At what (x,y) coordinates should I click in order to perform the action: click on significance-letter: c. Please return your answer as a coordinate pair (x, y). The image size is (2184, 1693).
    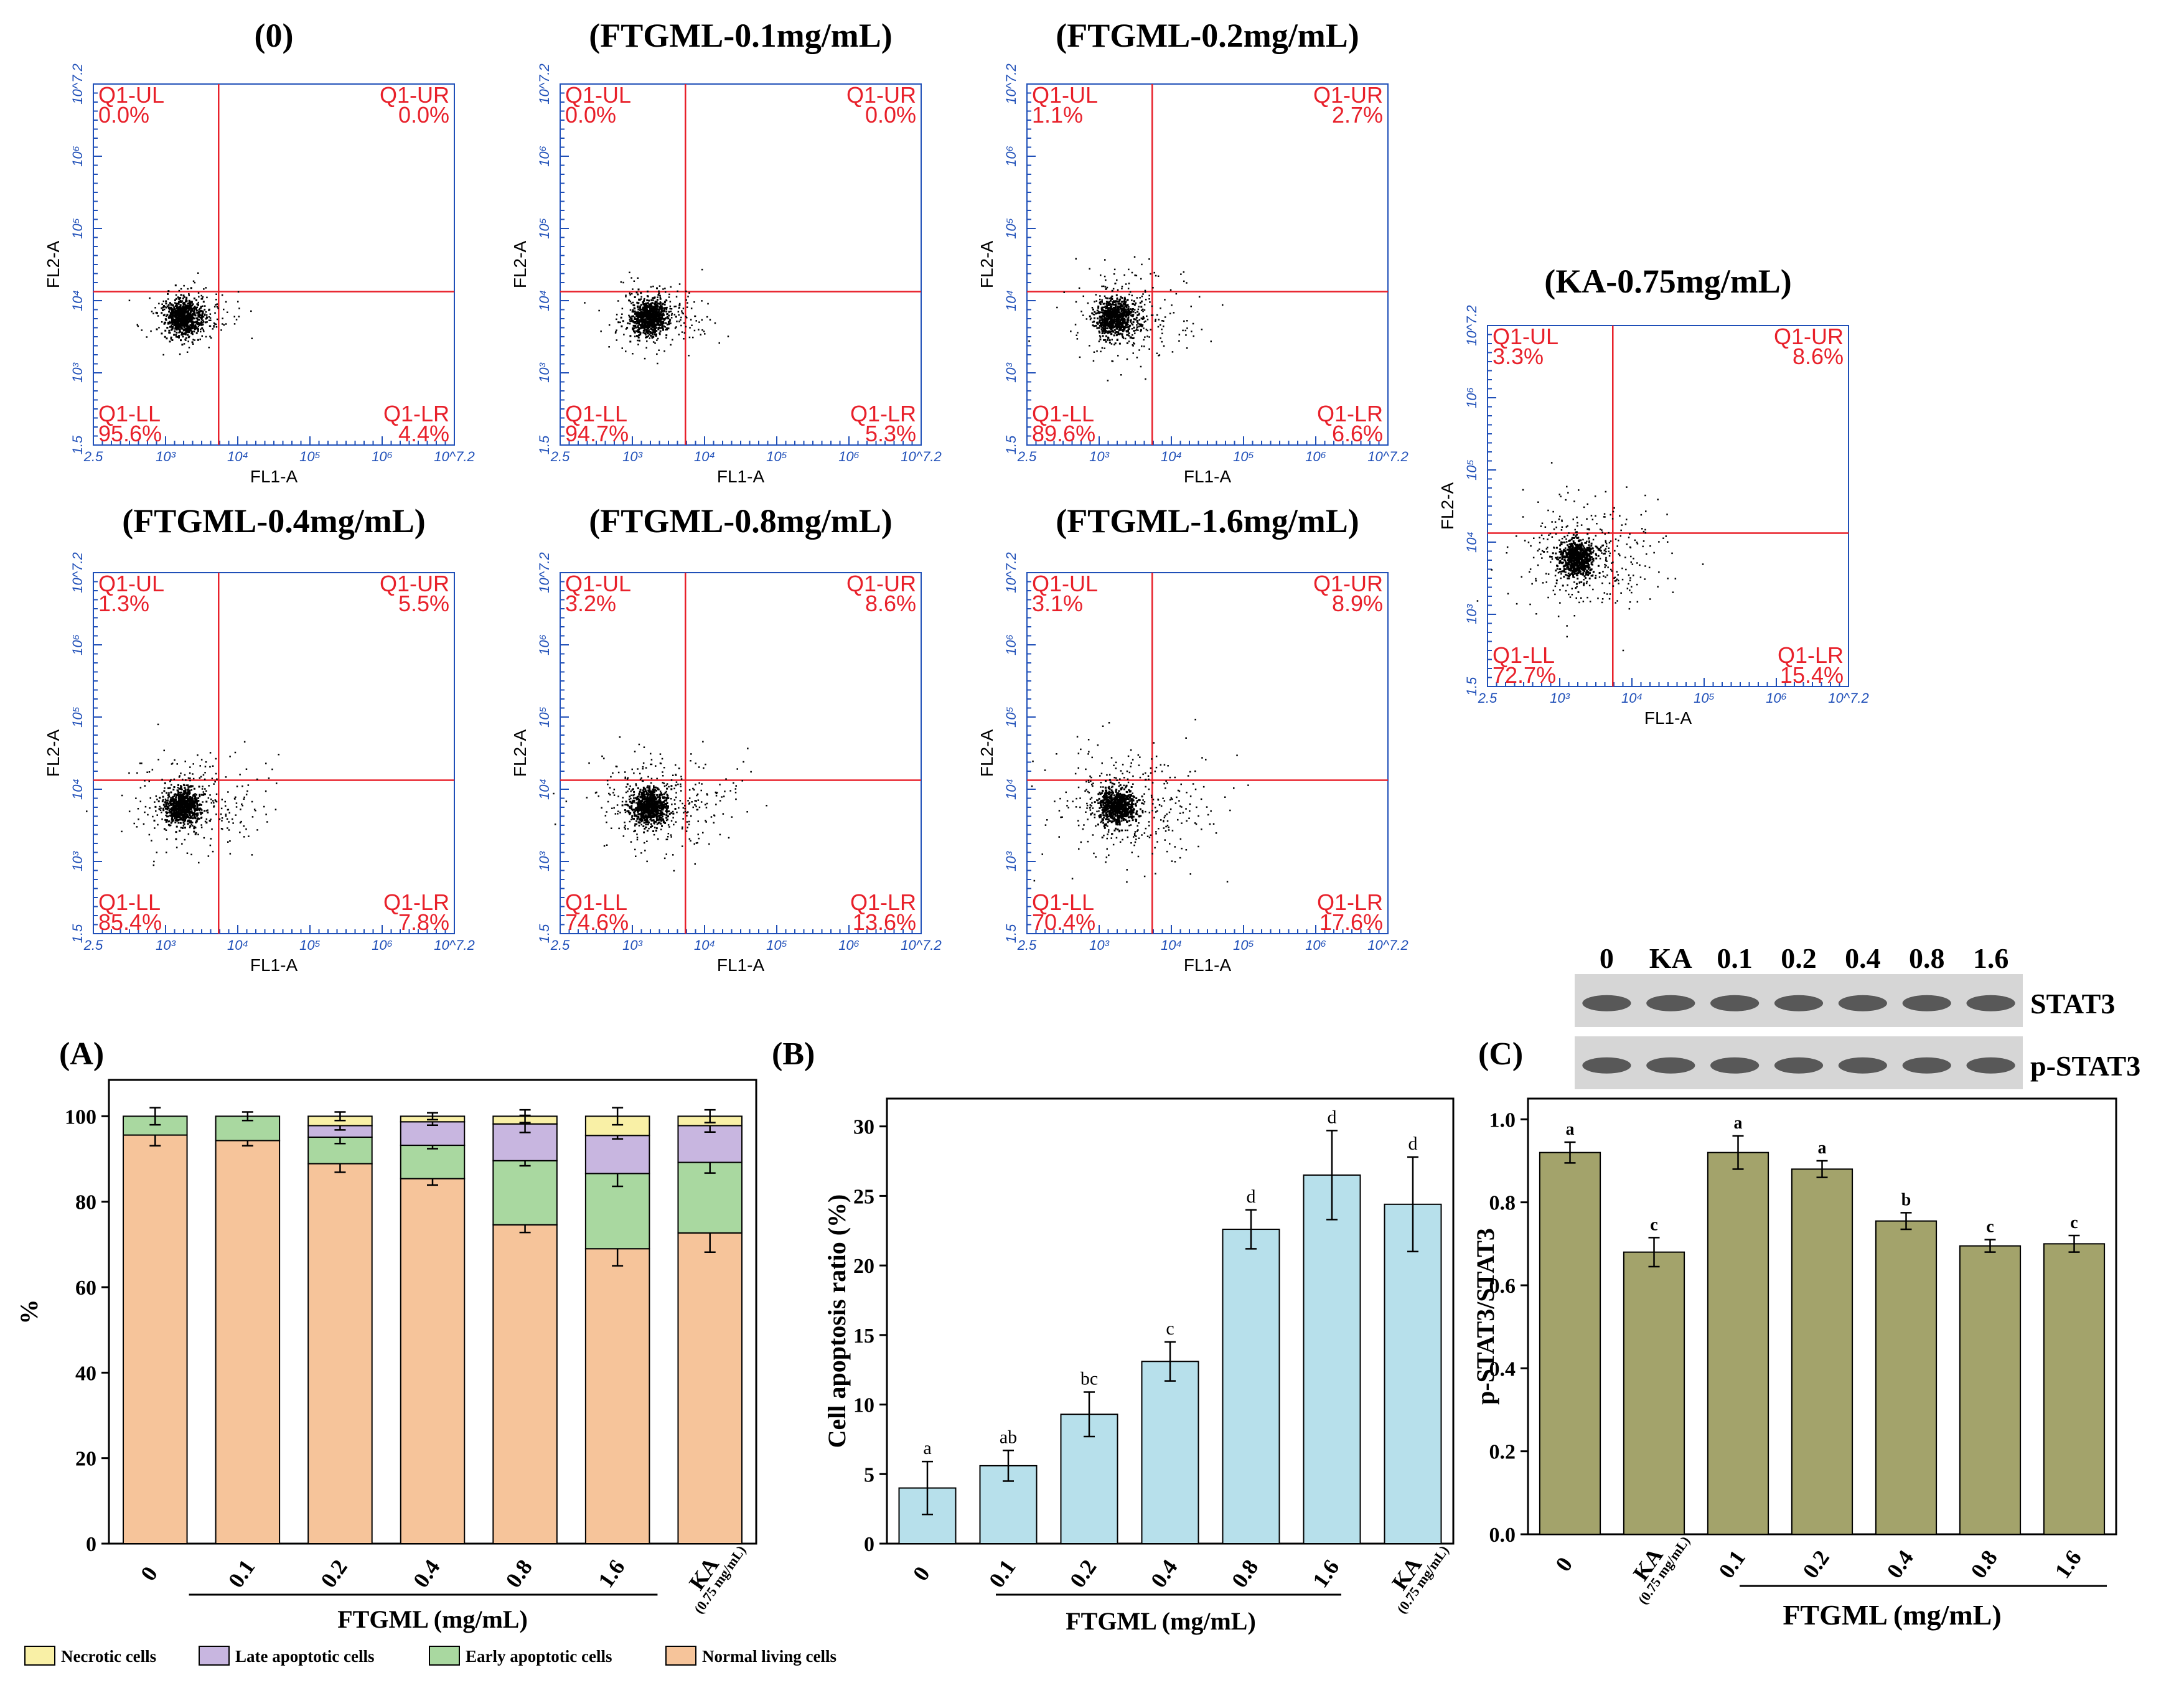
    Looking at the image, I should click on (1653, 1224).